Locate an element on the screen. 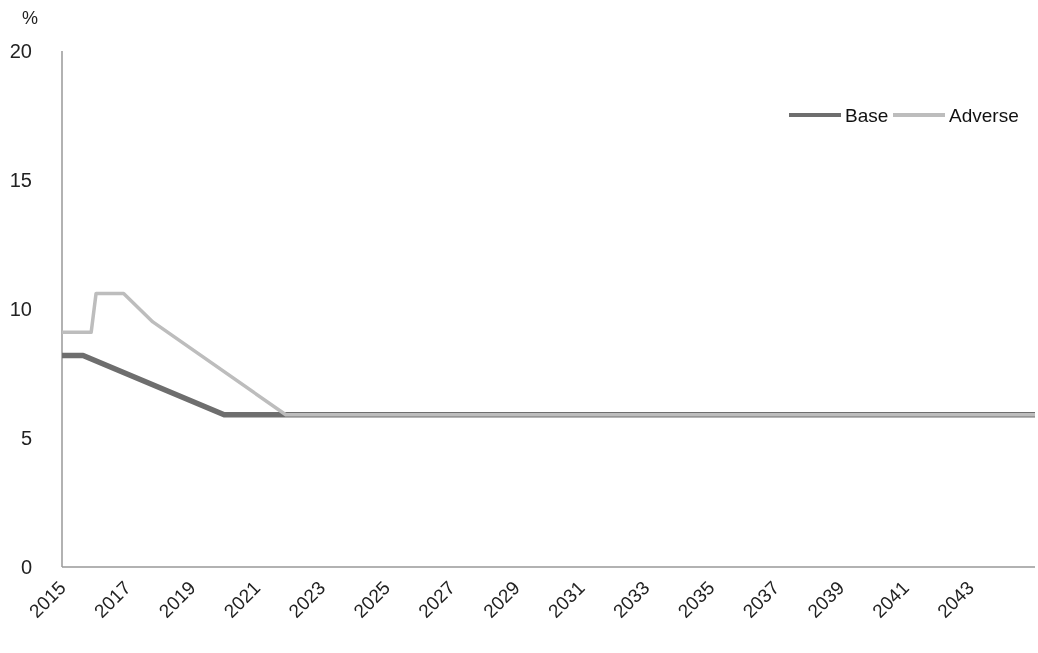 The image size is (1038, 653). y-tick-label: 10 is located at coordinates (20, 309).